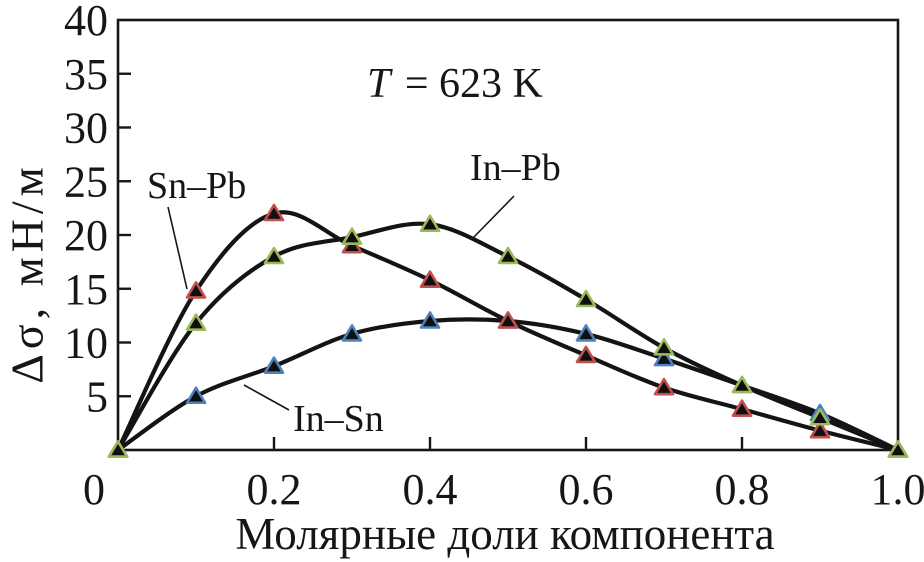 The height and width of the screenshot is (562, 924). I want to click on y-axis-title: Δσ, мН/м, so click(27, 273).